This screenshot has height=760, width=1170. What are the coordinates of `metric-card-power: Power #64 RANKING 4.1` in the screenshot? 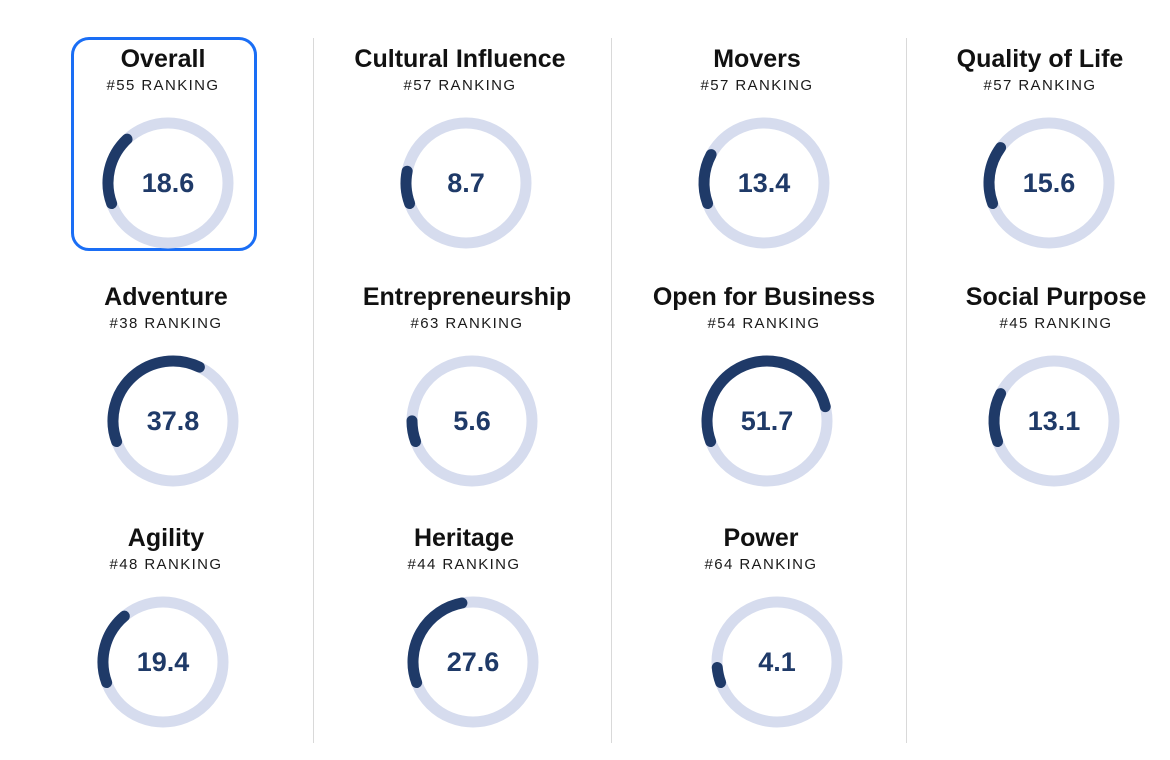 It's located at (761, 626).